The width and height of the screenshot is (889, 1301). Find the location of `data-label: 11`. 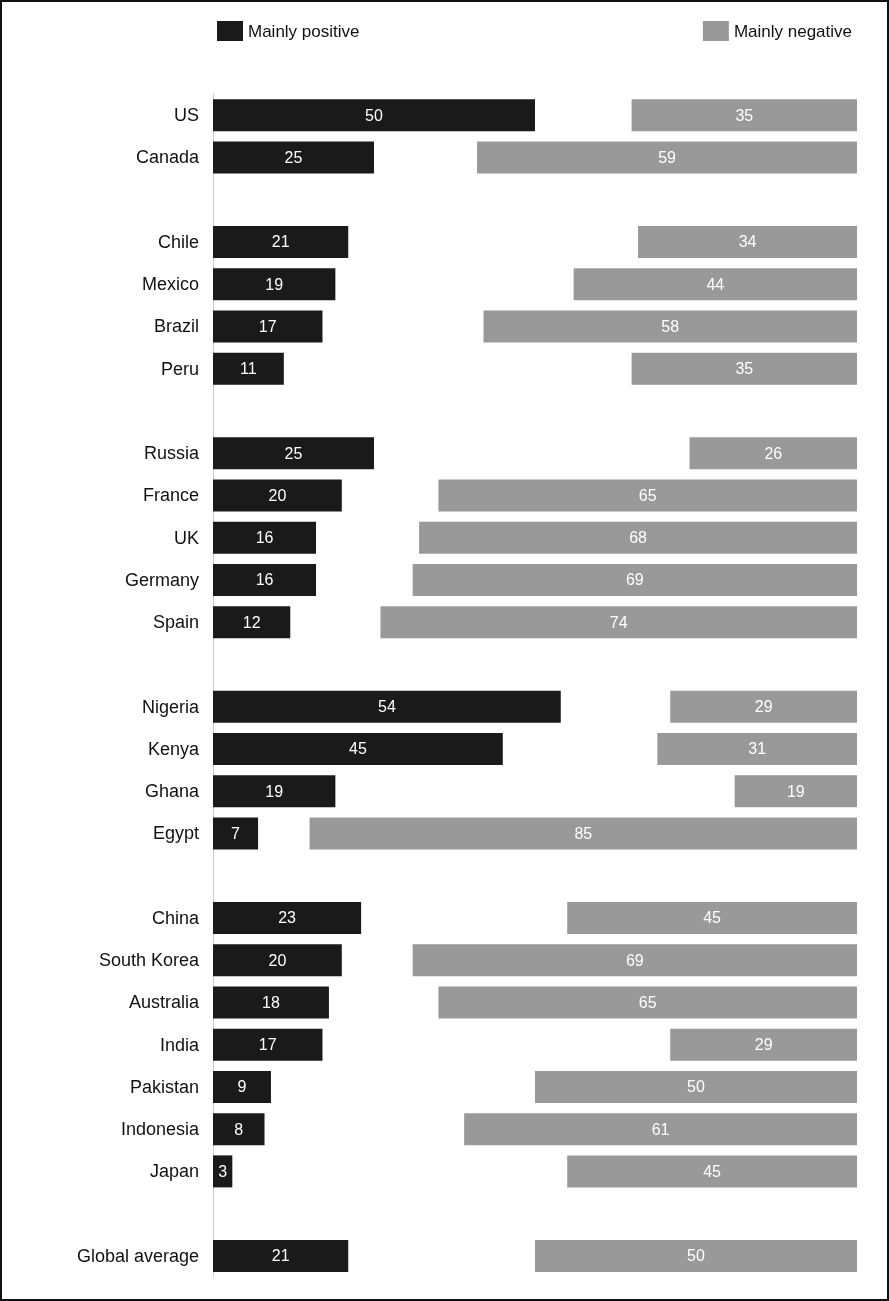

data-label: 11 is located at coordinates (248, 369).